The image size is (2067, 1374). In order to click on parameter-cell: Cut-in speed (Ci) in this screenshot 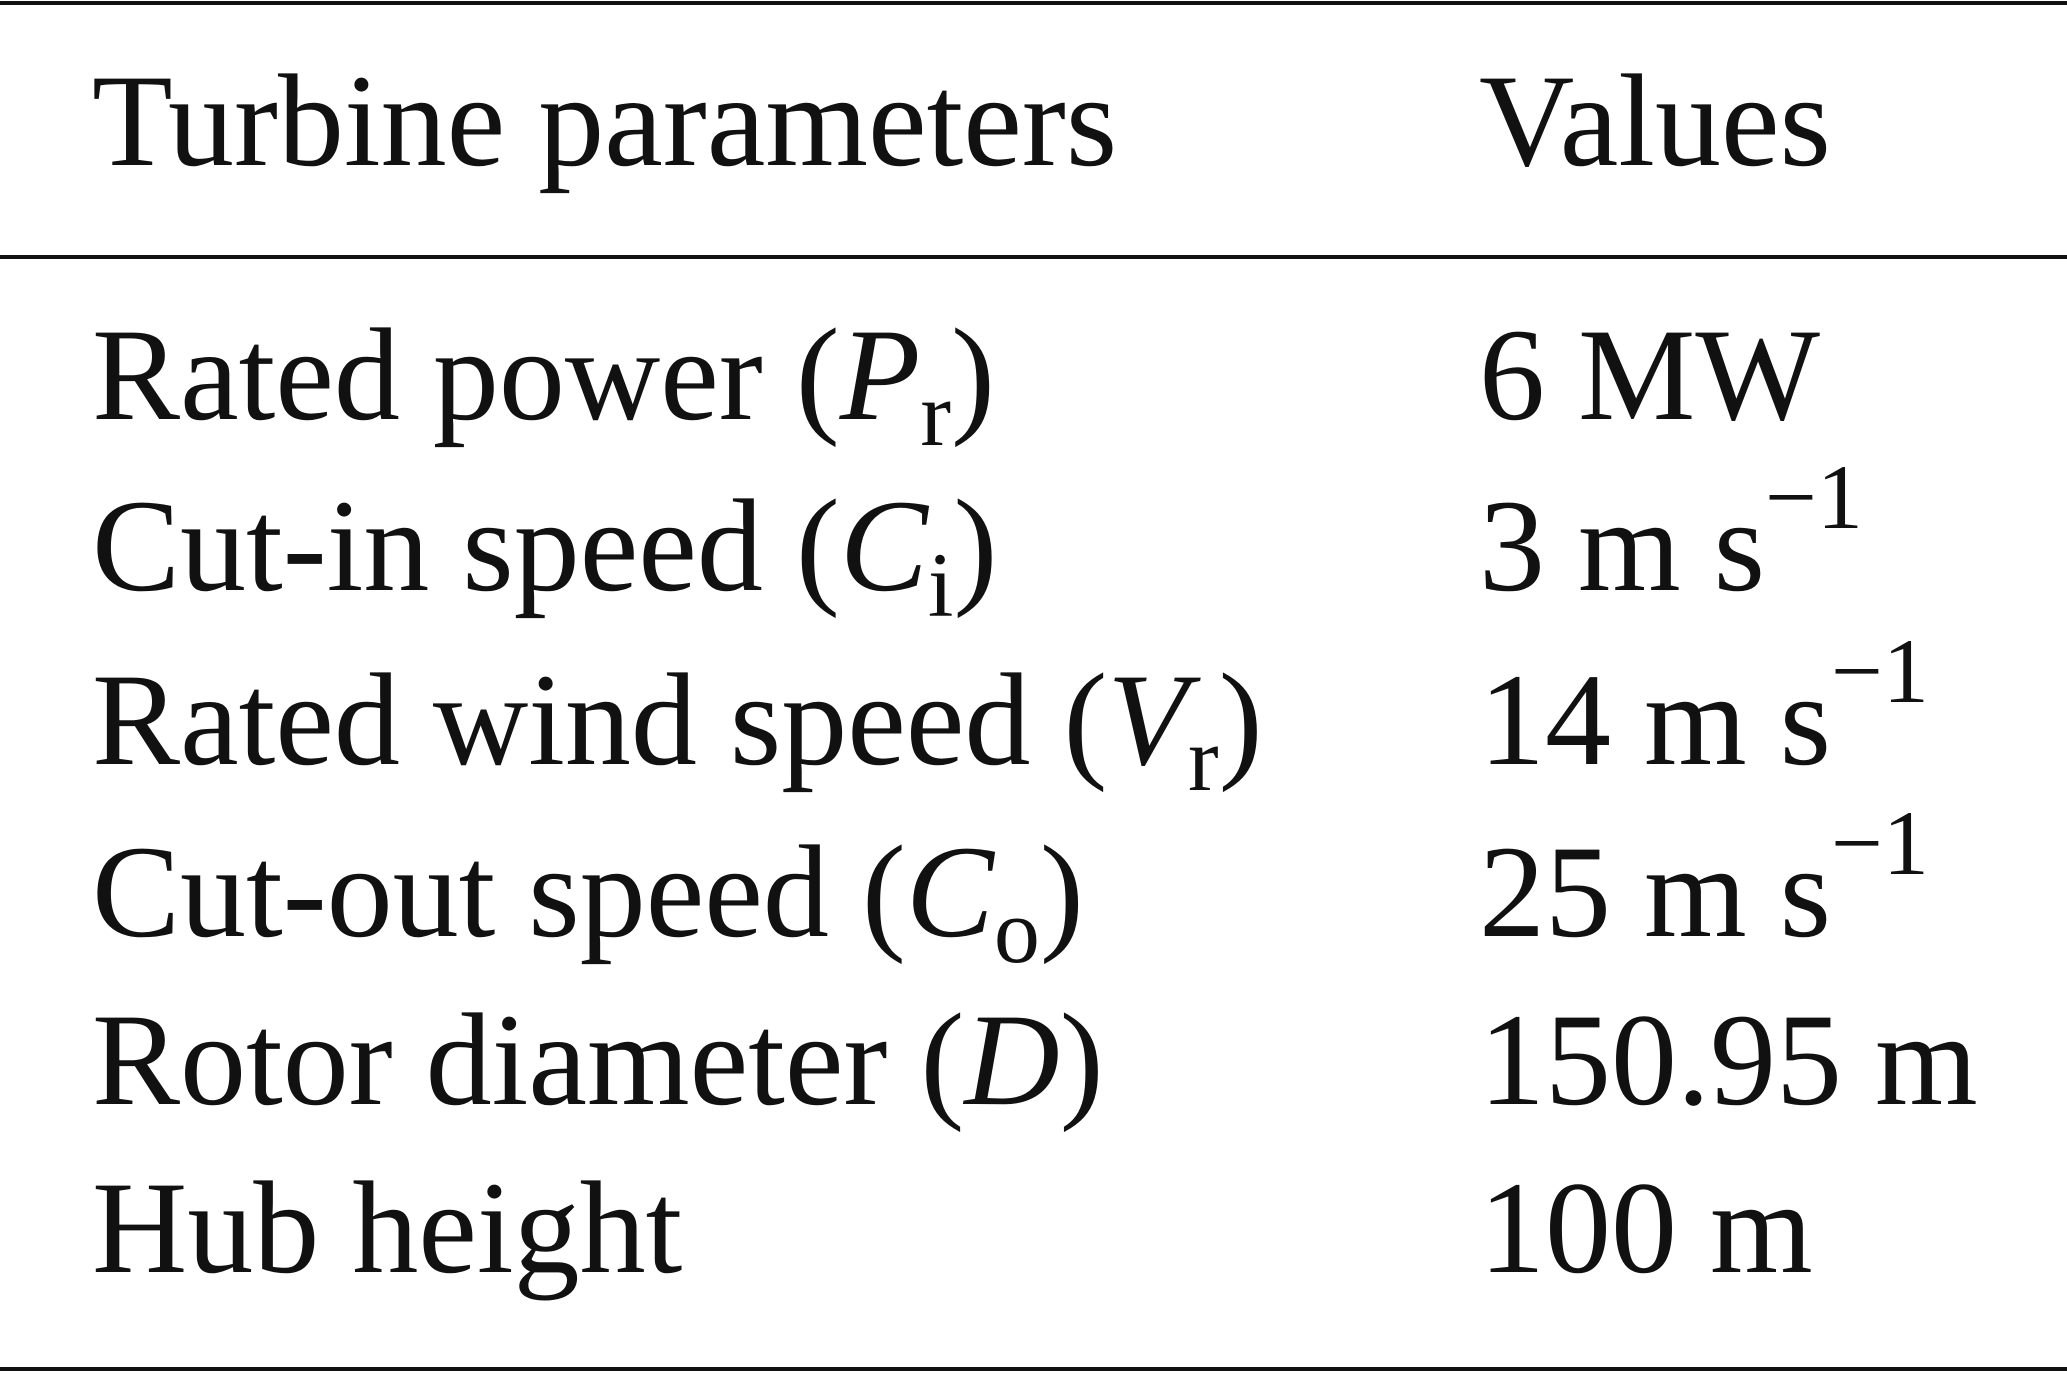, I will do `click(544, 554)`.